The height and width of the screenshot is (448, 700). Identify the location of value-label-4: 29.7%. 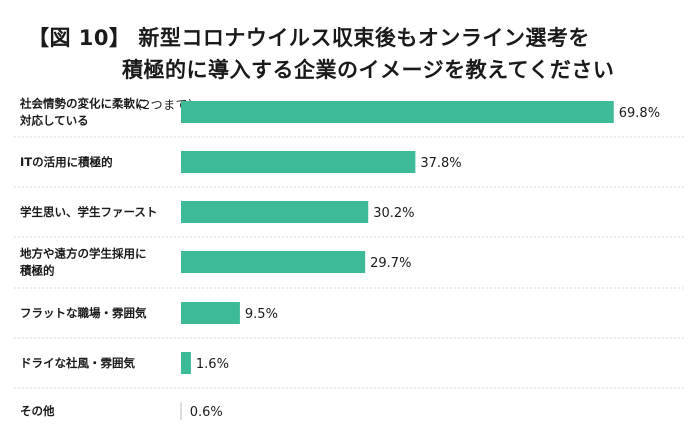
(390, 263).